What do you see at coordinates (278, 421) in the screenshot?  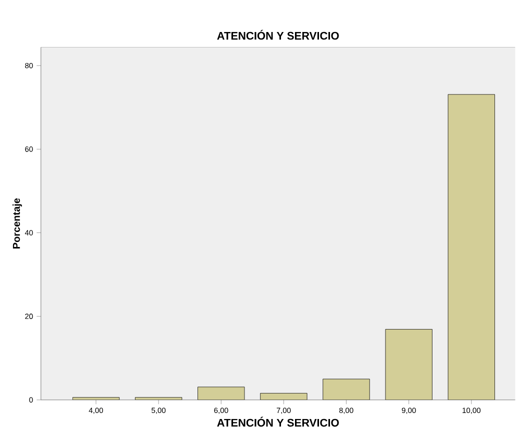 I see `x-axis-title: ATENCIÓN Y SERVICIO` at bounding box center [278, 421].